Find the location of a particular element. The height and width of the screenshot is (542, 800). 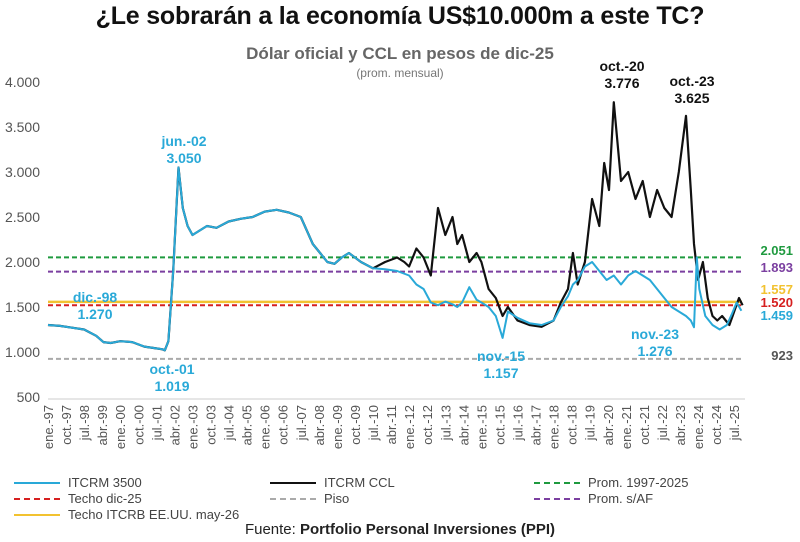

reference-value-label: 1.557 is located at coordinates (776, 289).